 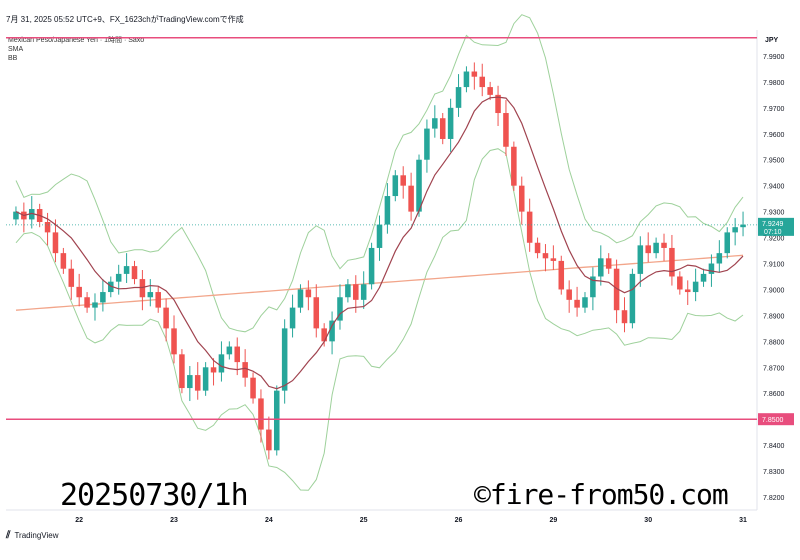 I want to click on x-tick-label: 26, so click(x=459, y=520).